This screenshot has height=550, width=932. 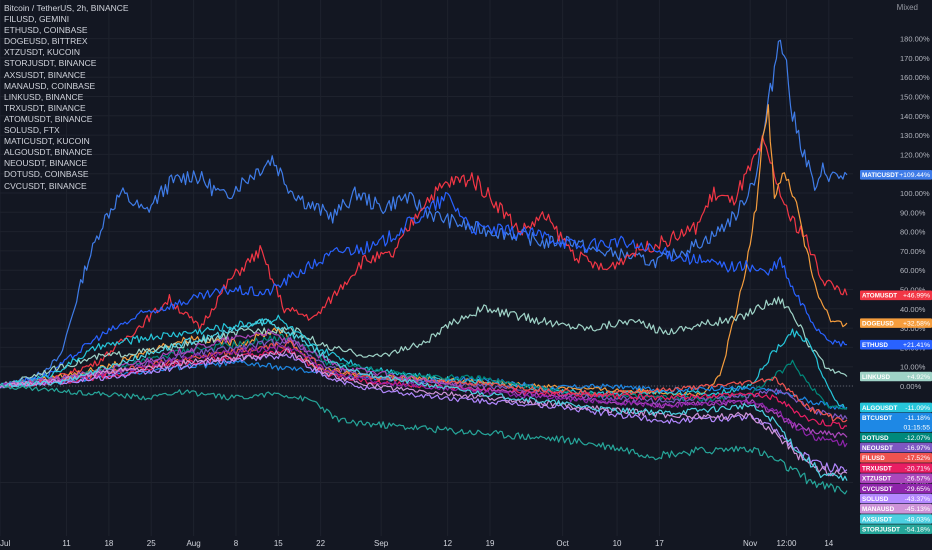 What do you see at coordinates (447, 543) in the screenshot?
I see `x-tick-label: 12` at bounding box center [447, 543].